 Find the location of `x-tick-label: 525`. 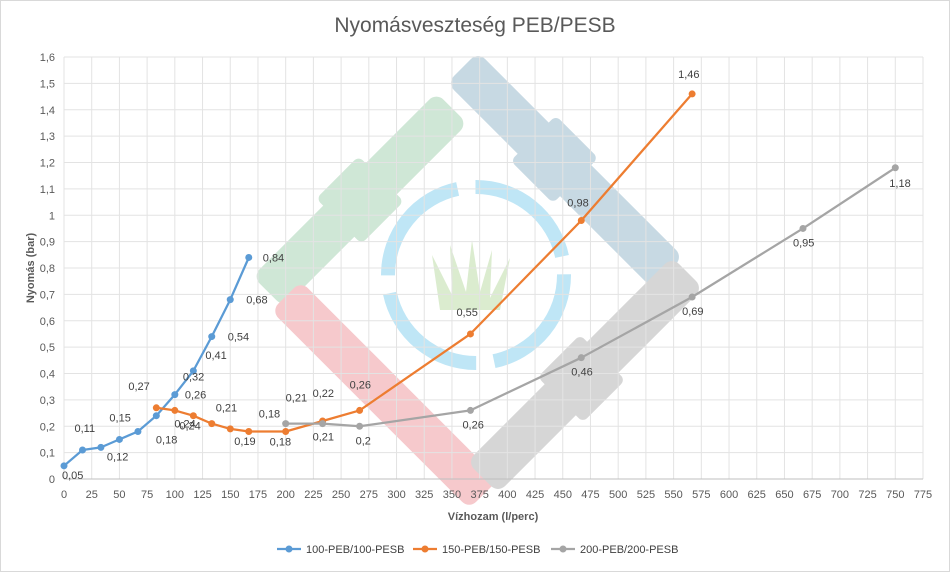

x-tick-label: 525 is located at coordinates (646, 495).